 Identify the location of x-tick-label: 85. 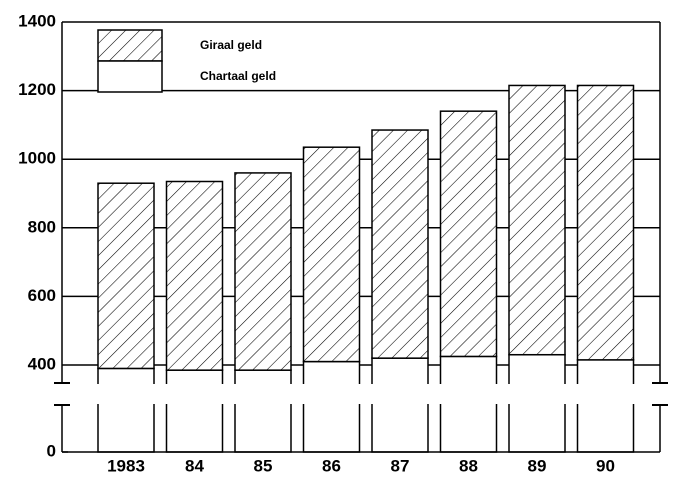
(263, 465).